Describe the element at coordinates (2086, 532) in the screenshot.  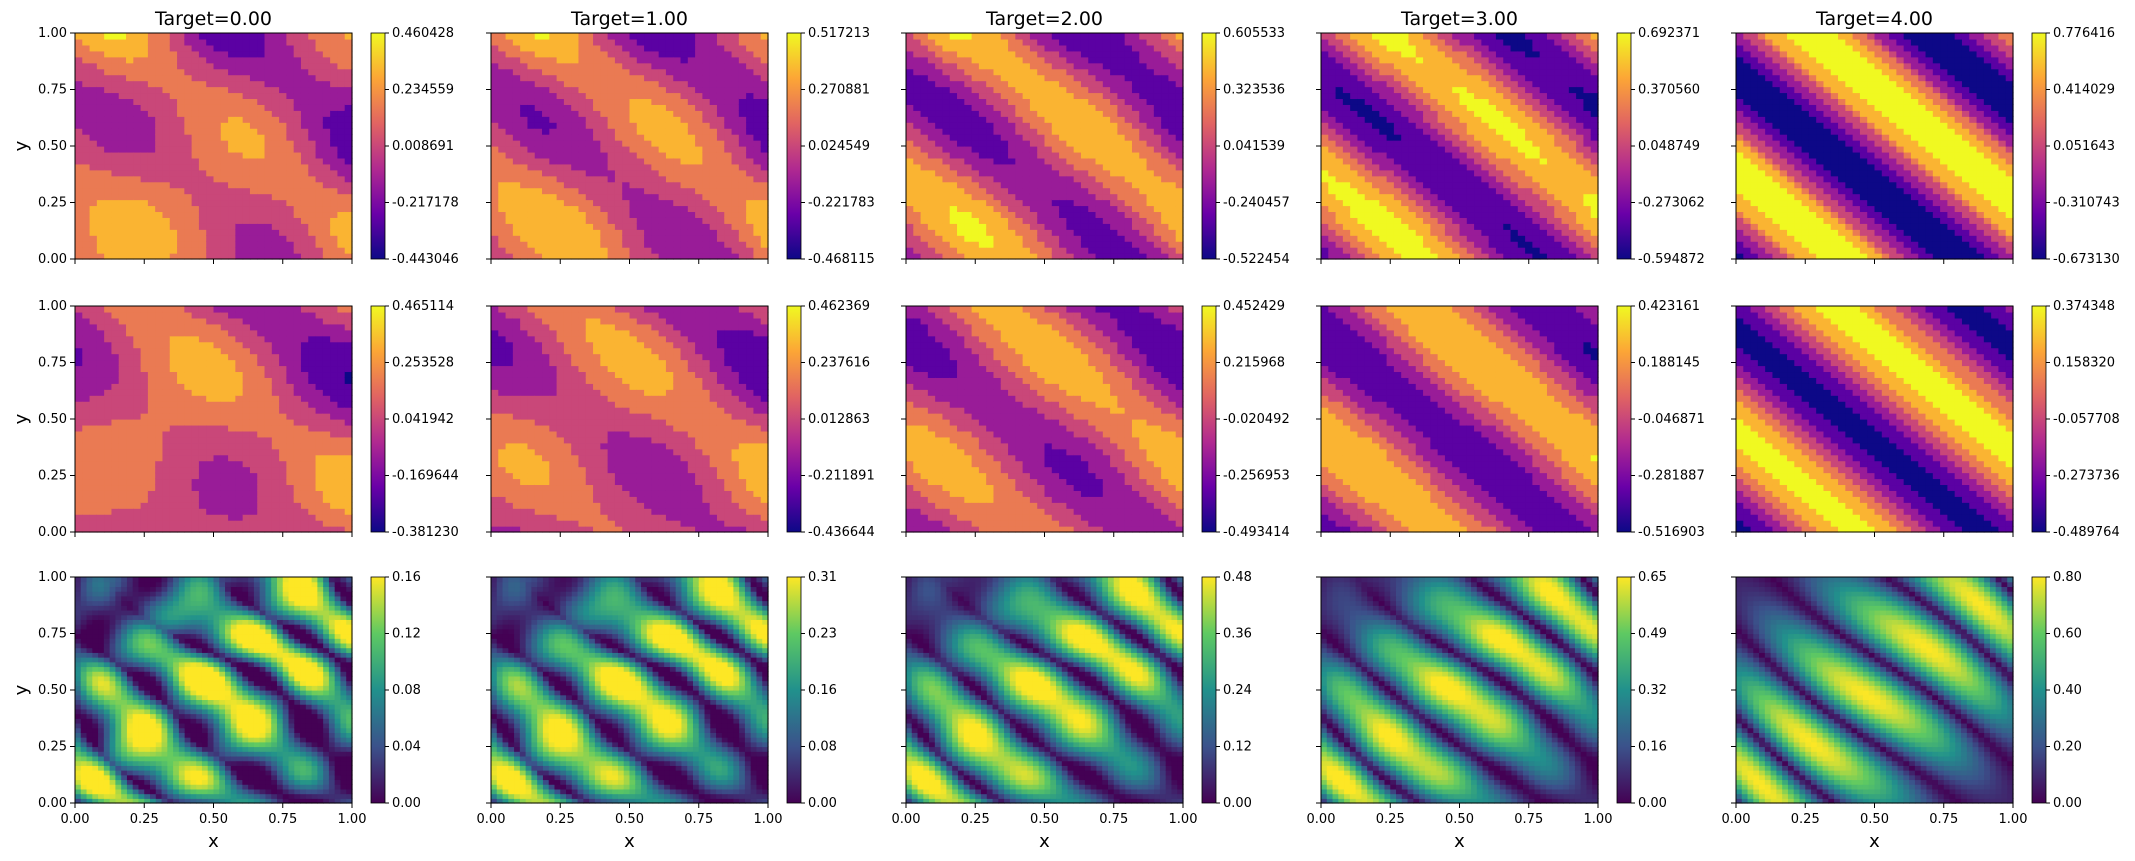
I see `colorbar-tick-label: -0.489764` at that location.